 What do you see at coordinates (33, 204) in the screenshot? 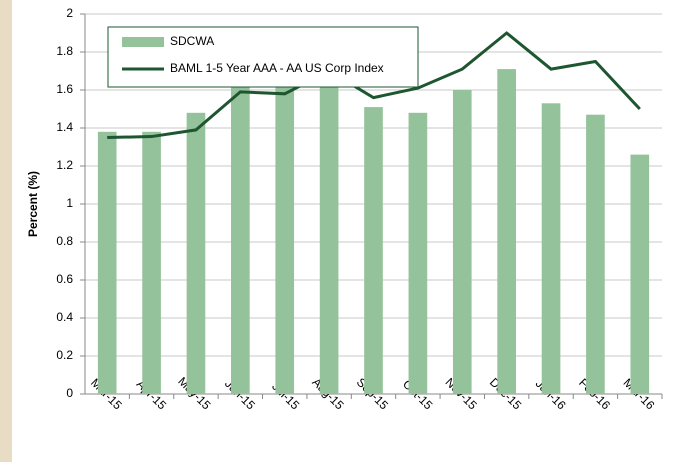
I see `y-axis-label: Percent (%)` at bounding box center [33, 204].